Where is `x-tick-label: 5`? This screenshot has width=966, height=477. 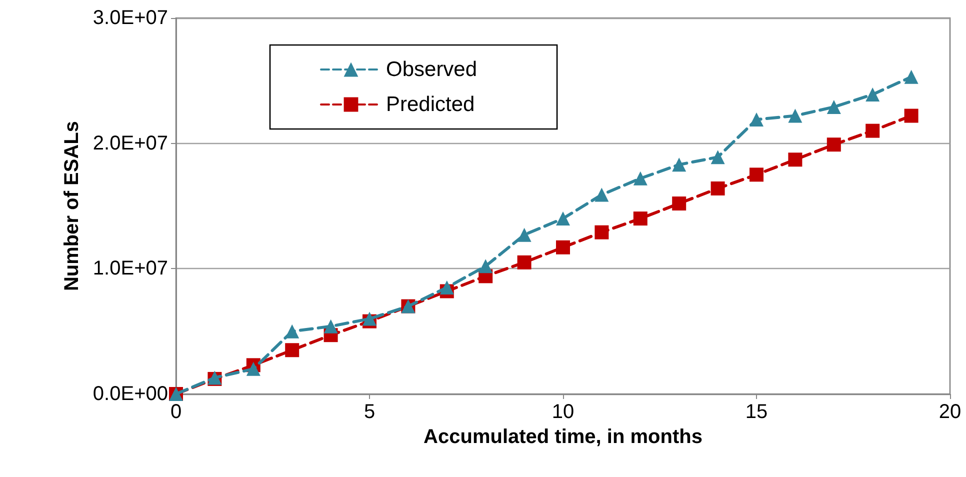 x-tick-label: 5 is located at coordinates (370, 412).